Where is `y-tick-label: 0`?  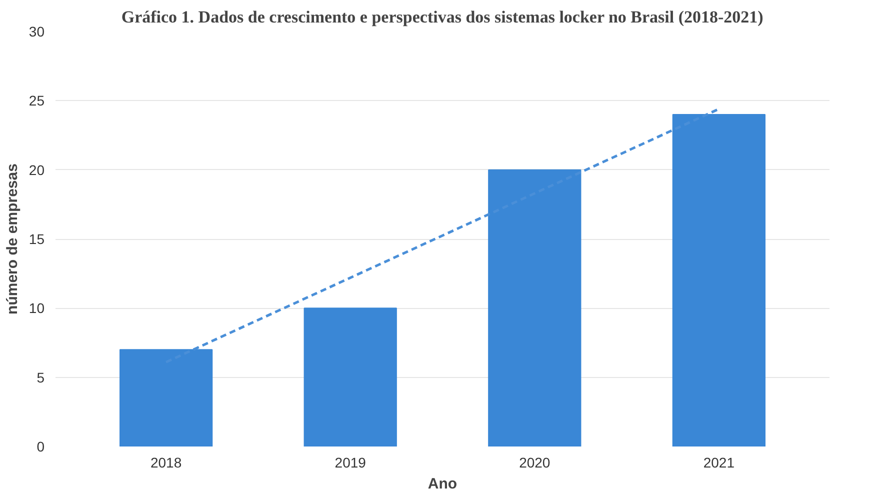 y-tick-label: 0 is located at coordinates (40, 446).